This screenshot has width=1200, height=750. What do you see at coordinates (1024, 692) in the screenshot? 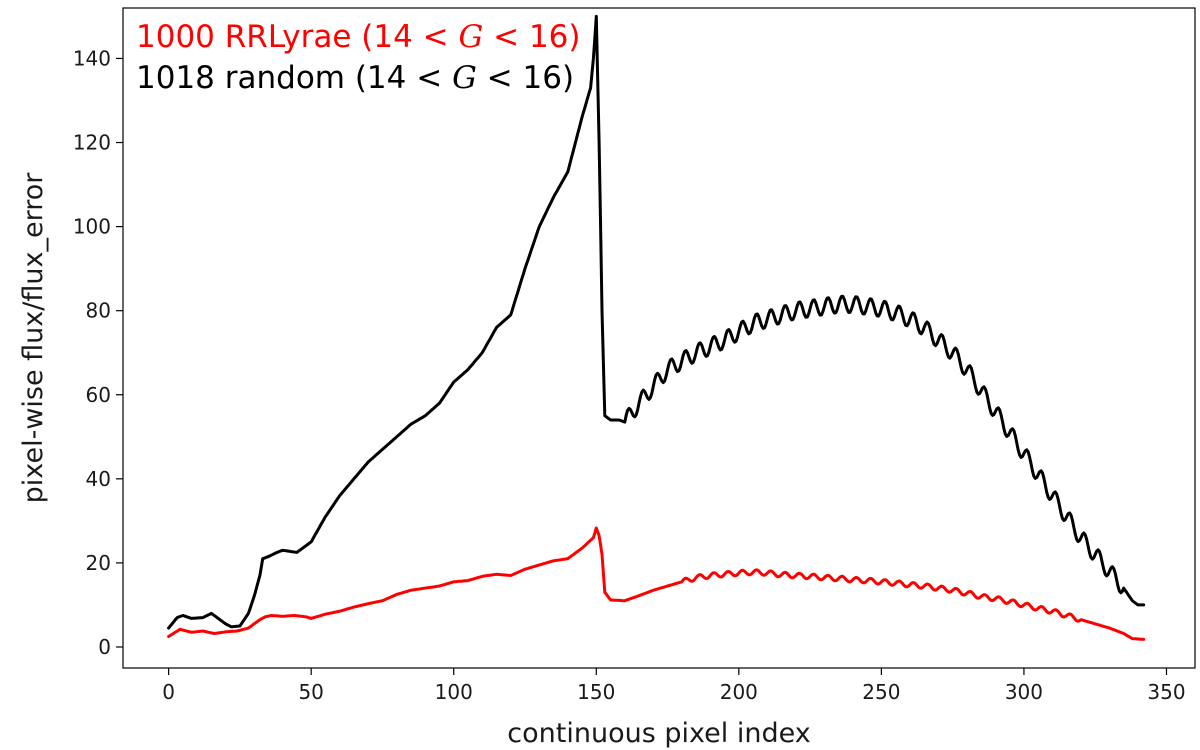
I see `x-tick-label: 300` at bounding box center [1024, 692].